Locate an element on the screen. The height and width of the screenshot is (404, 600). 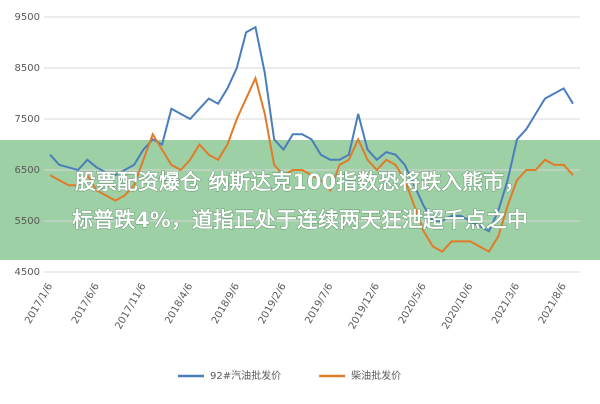
y-tick-label: 4500 is located at coordinates (27, 272).